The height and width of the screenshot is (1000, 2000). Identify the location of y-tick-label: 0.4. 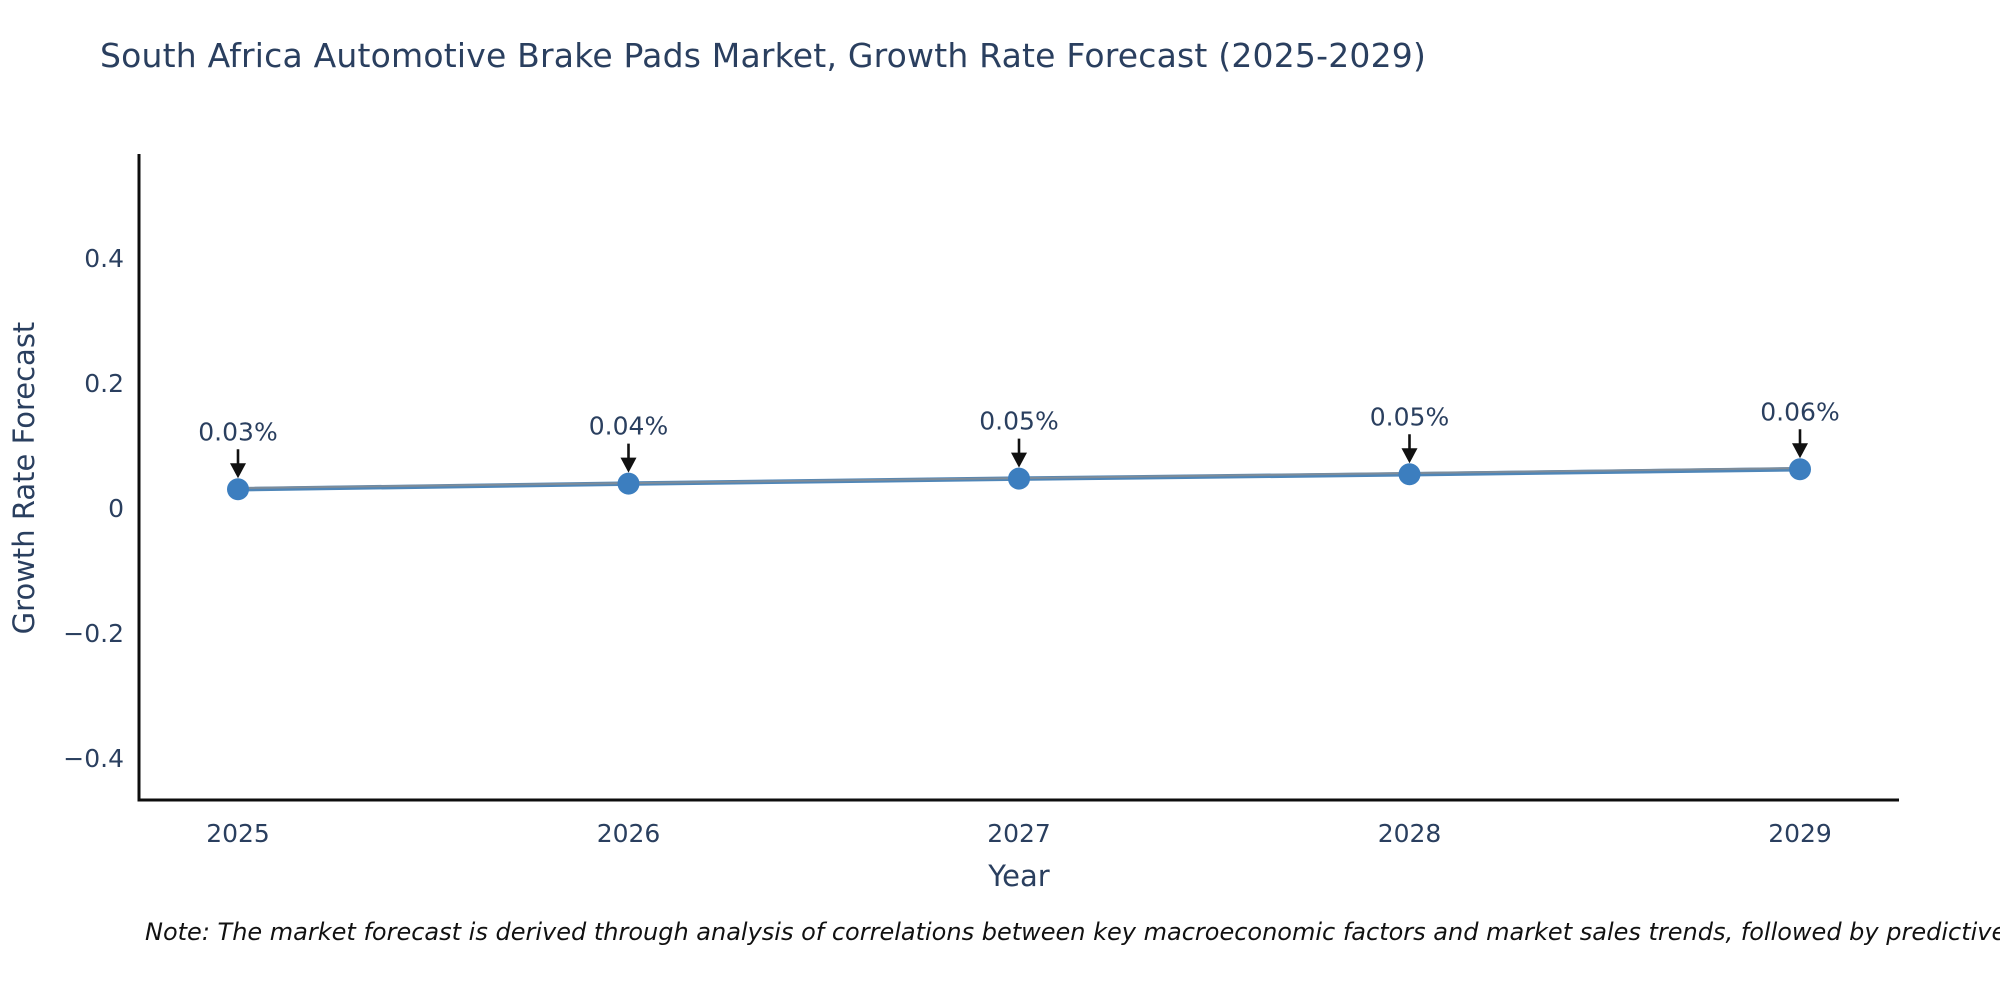
(104, 258).